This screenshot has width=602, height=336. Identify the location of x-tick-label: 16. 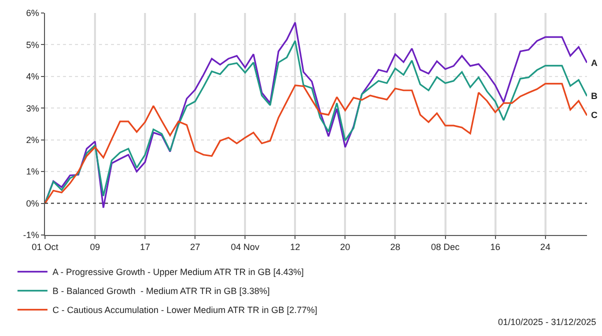
(495, 247).